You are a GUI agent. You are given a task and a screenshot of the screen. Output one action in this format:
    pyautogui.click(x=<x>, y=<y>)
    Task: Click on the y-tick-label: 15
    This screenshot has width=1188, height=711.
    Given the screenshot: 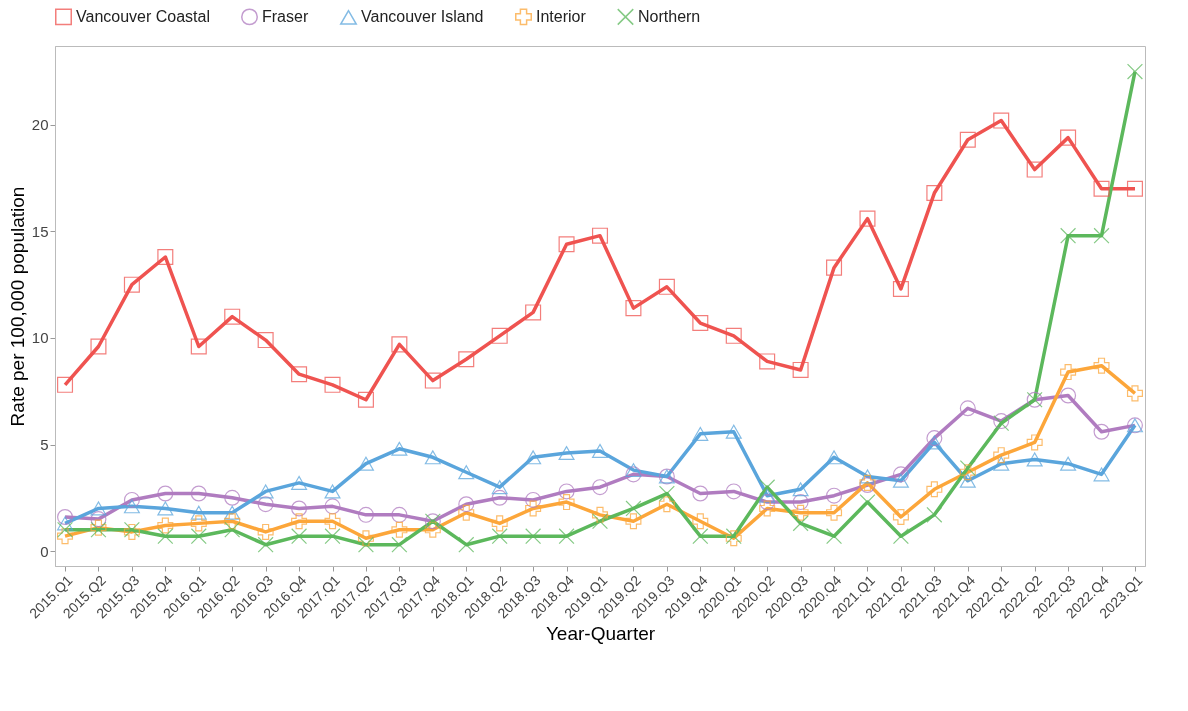 What is the action you would take?
    pyautogui.click(x=40, y=231)
    